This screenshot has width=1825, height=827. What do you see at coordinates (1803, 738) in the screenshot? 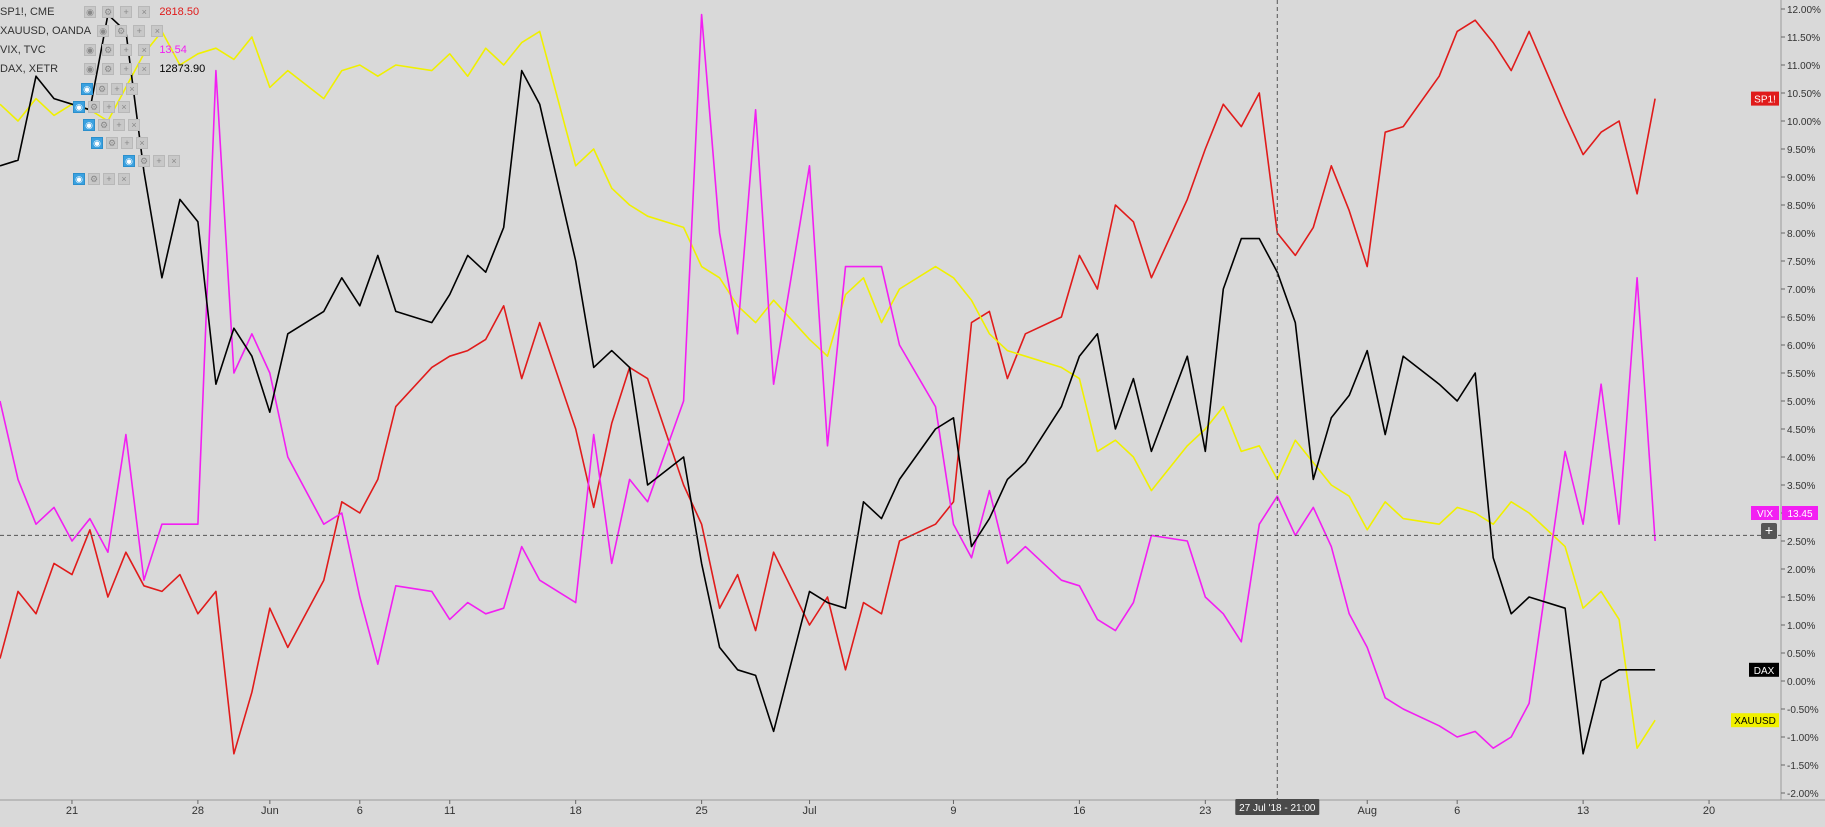
I see `y-tick-label: -1.00%` at bounding box center [1803, 738].